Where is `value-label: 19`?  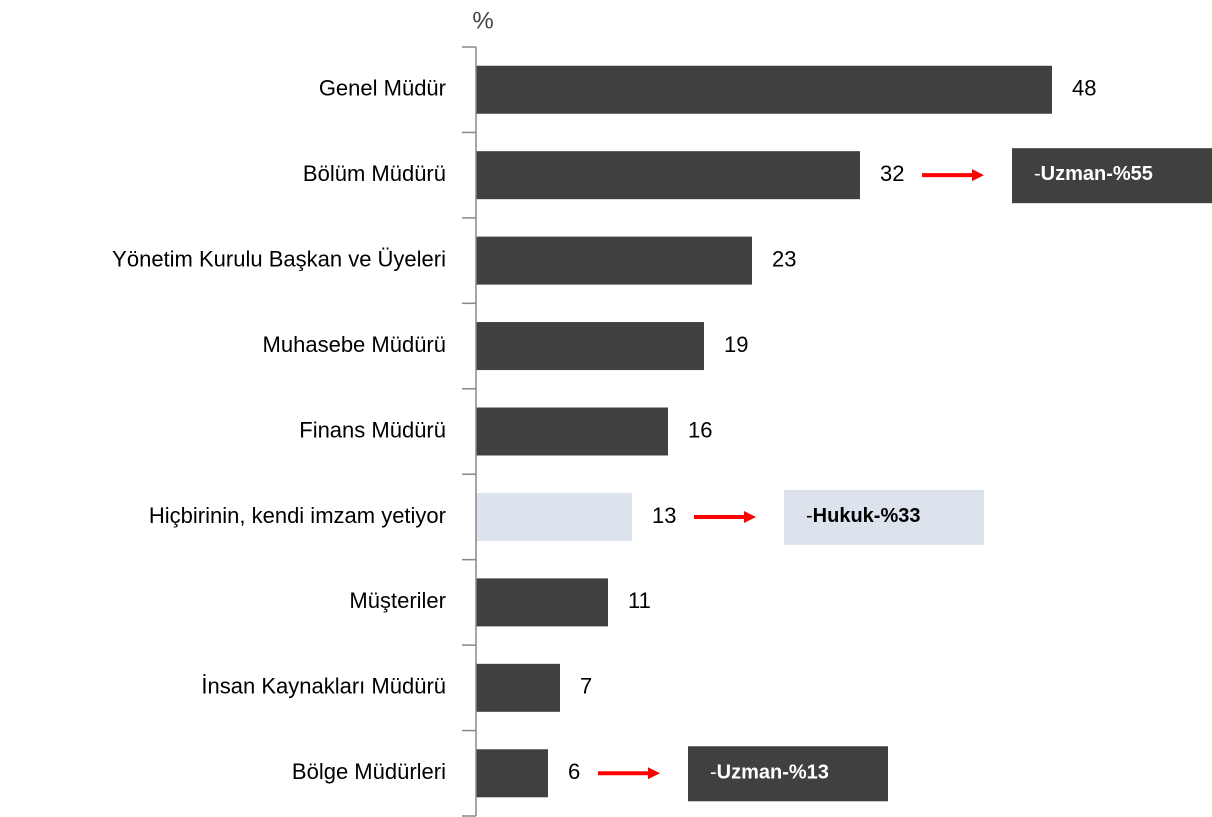 value-label: 19 is located at coordinates (736, 344).